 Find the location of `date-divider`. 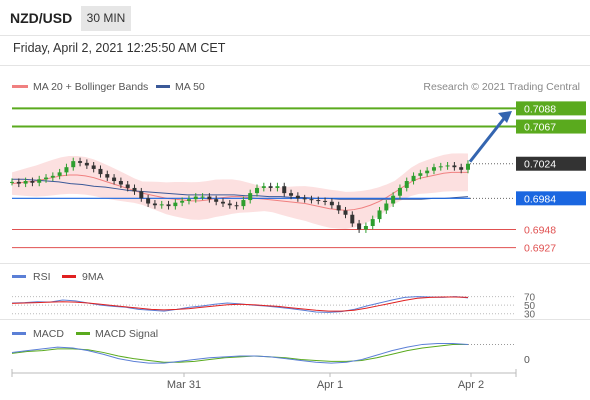

date-divider is located at coordinates (295, 65).